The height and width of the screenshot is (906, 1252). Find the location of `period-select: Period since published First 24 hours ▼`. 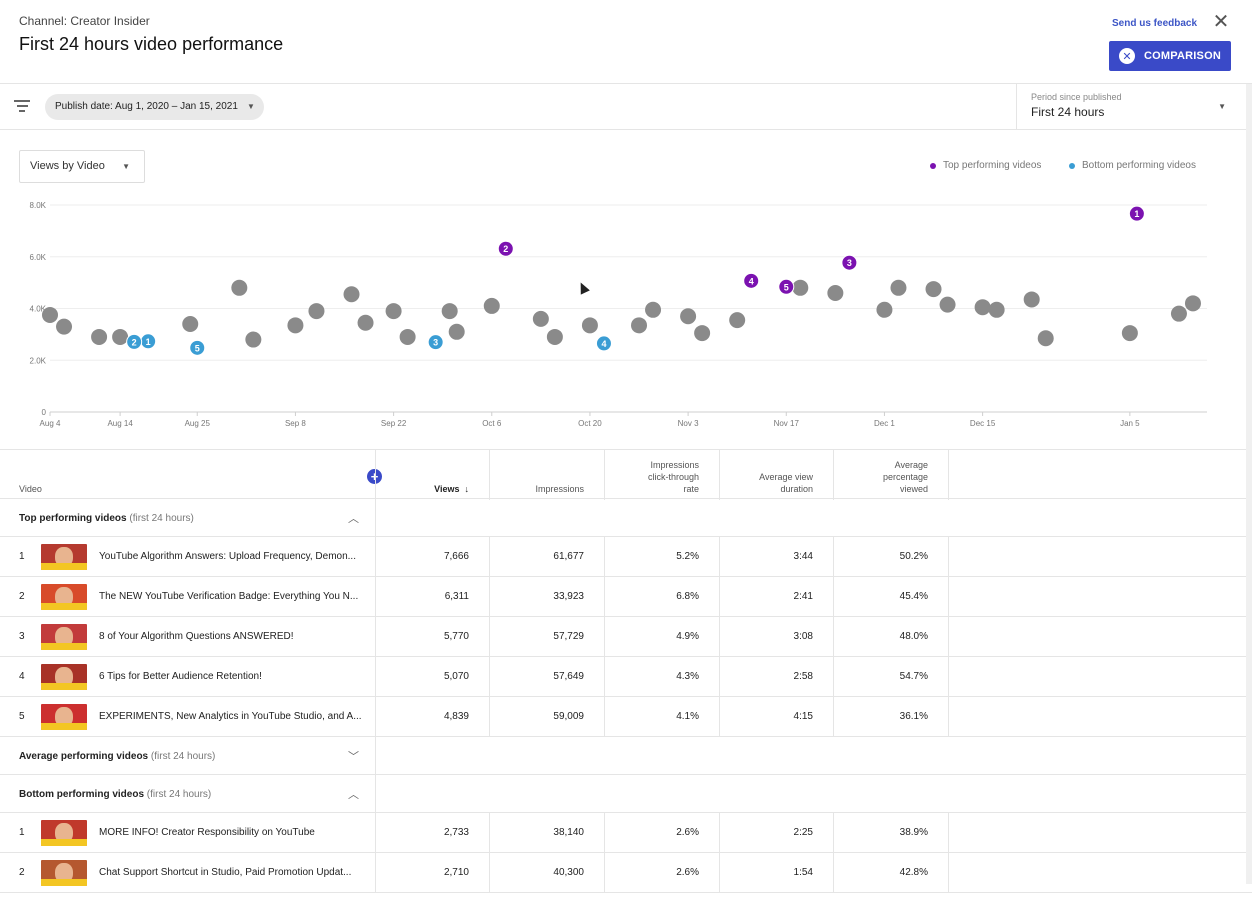

period-select: Period since published First 24 hours ▼ is located at coordinates (1126, 107).